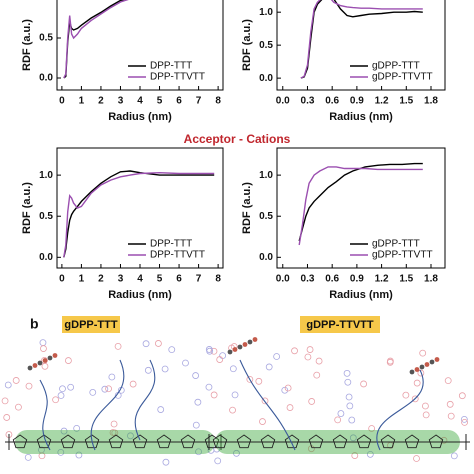  What do you see at coordinates (406, 279) in the screenshot?
I see `x-tick-label: 1.5` at bounding box center [406, 279].